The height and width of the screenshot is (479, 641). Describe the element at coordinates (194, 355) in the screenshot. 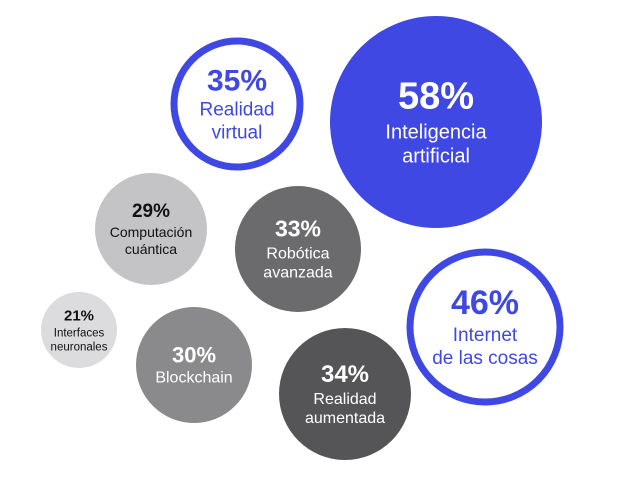

I see `bubble-value: 30%` at that location.